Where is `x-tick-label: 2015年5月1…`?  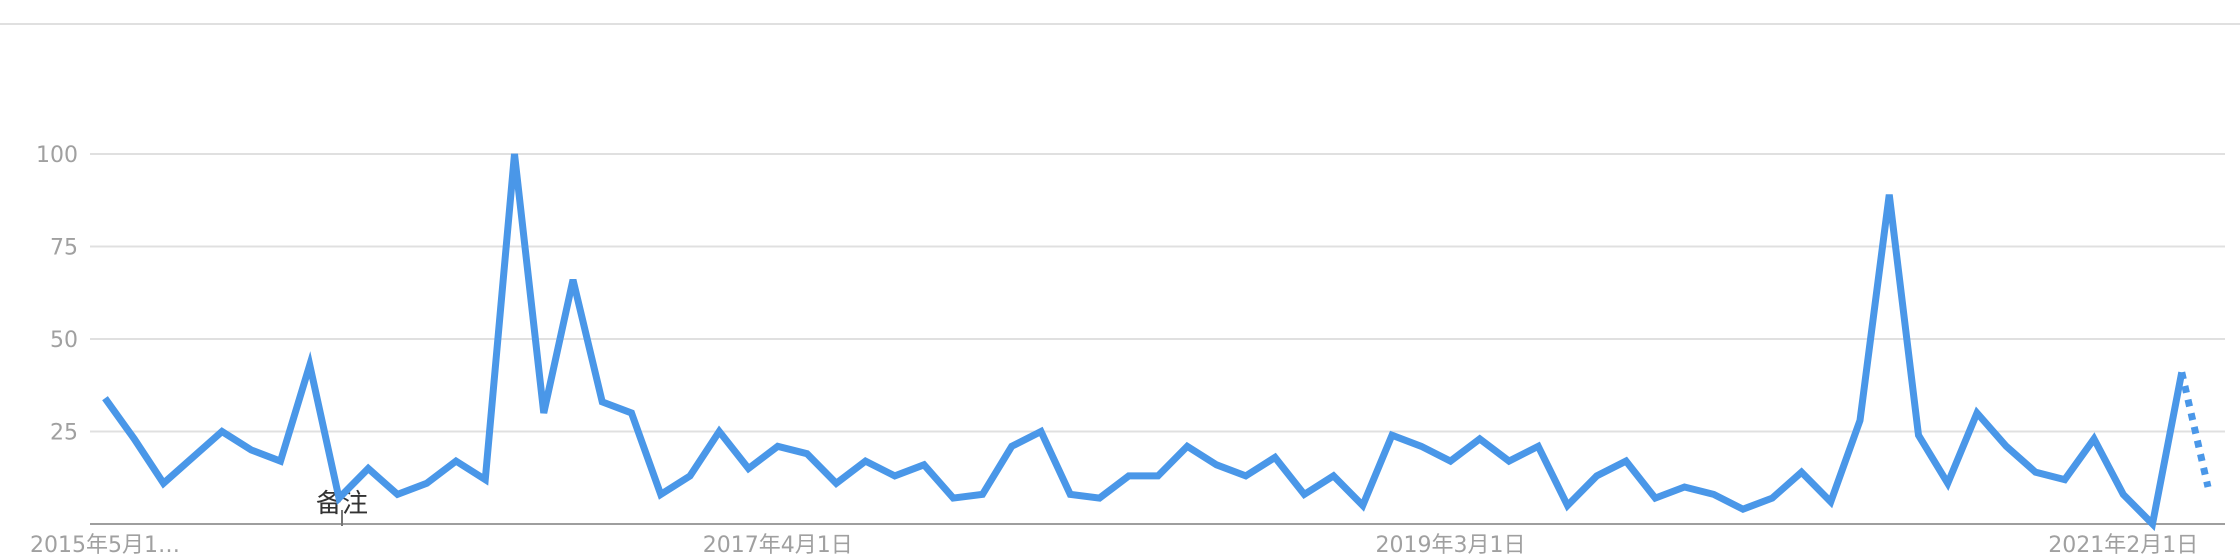 x-tick-label: 2015年5月1… is located at coordinates (105, 545).